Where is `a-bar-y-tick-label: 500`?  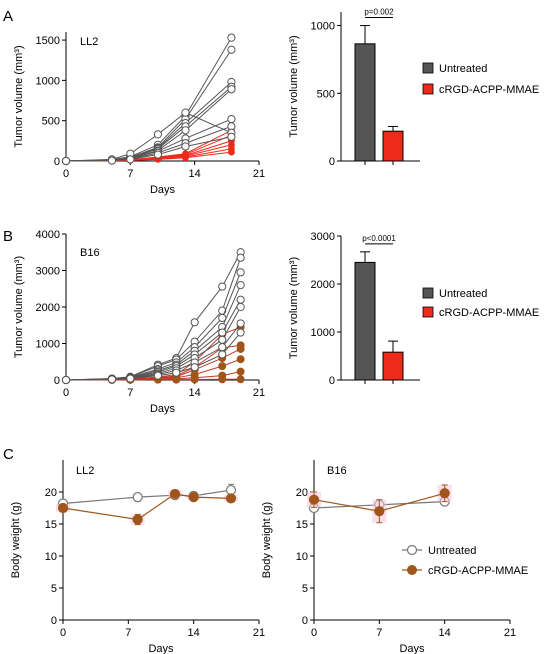
a-bar-y-tick-label: 500 is located at coordinates (326, 94).